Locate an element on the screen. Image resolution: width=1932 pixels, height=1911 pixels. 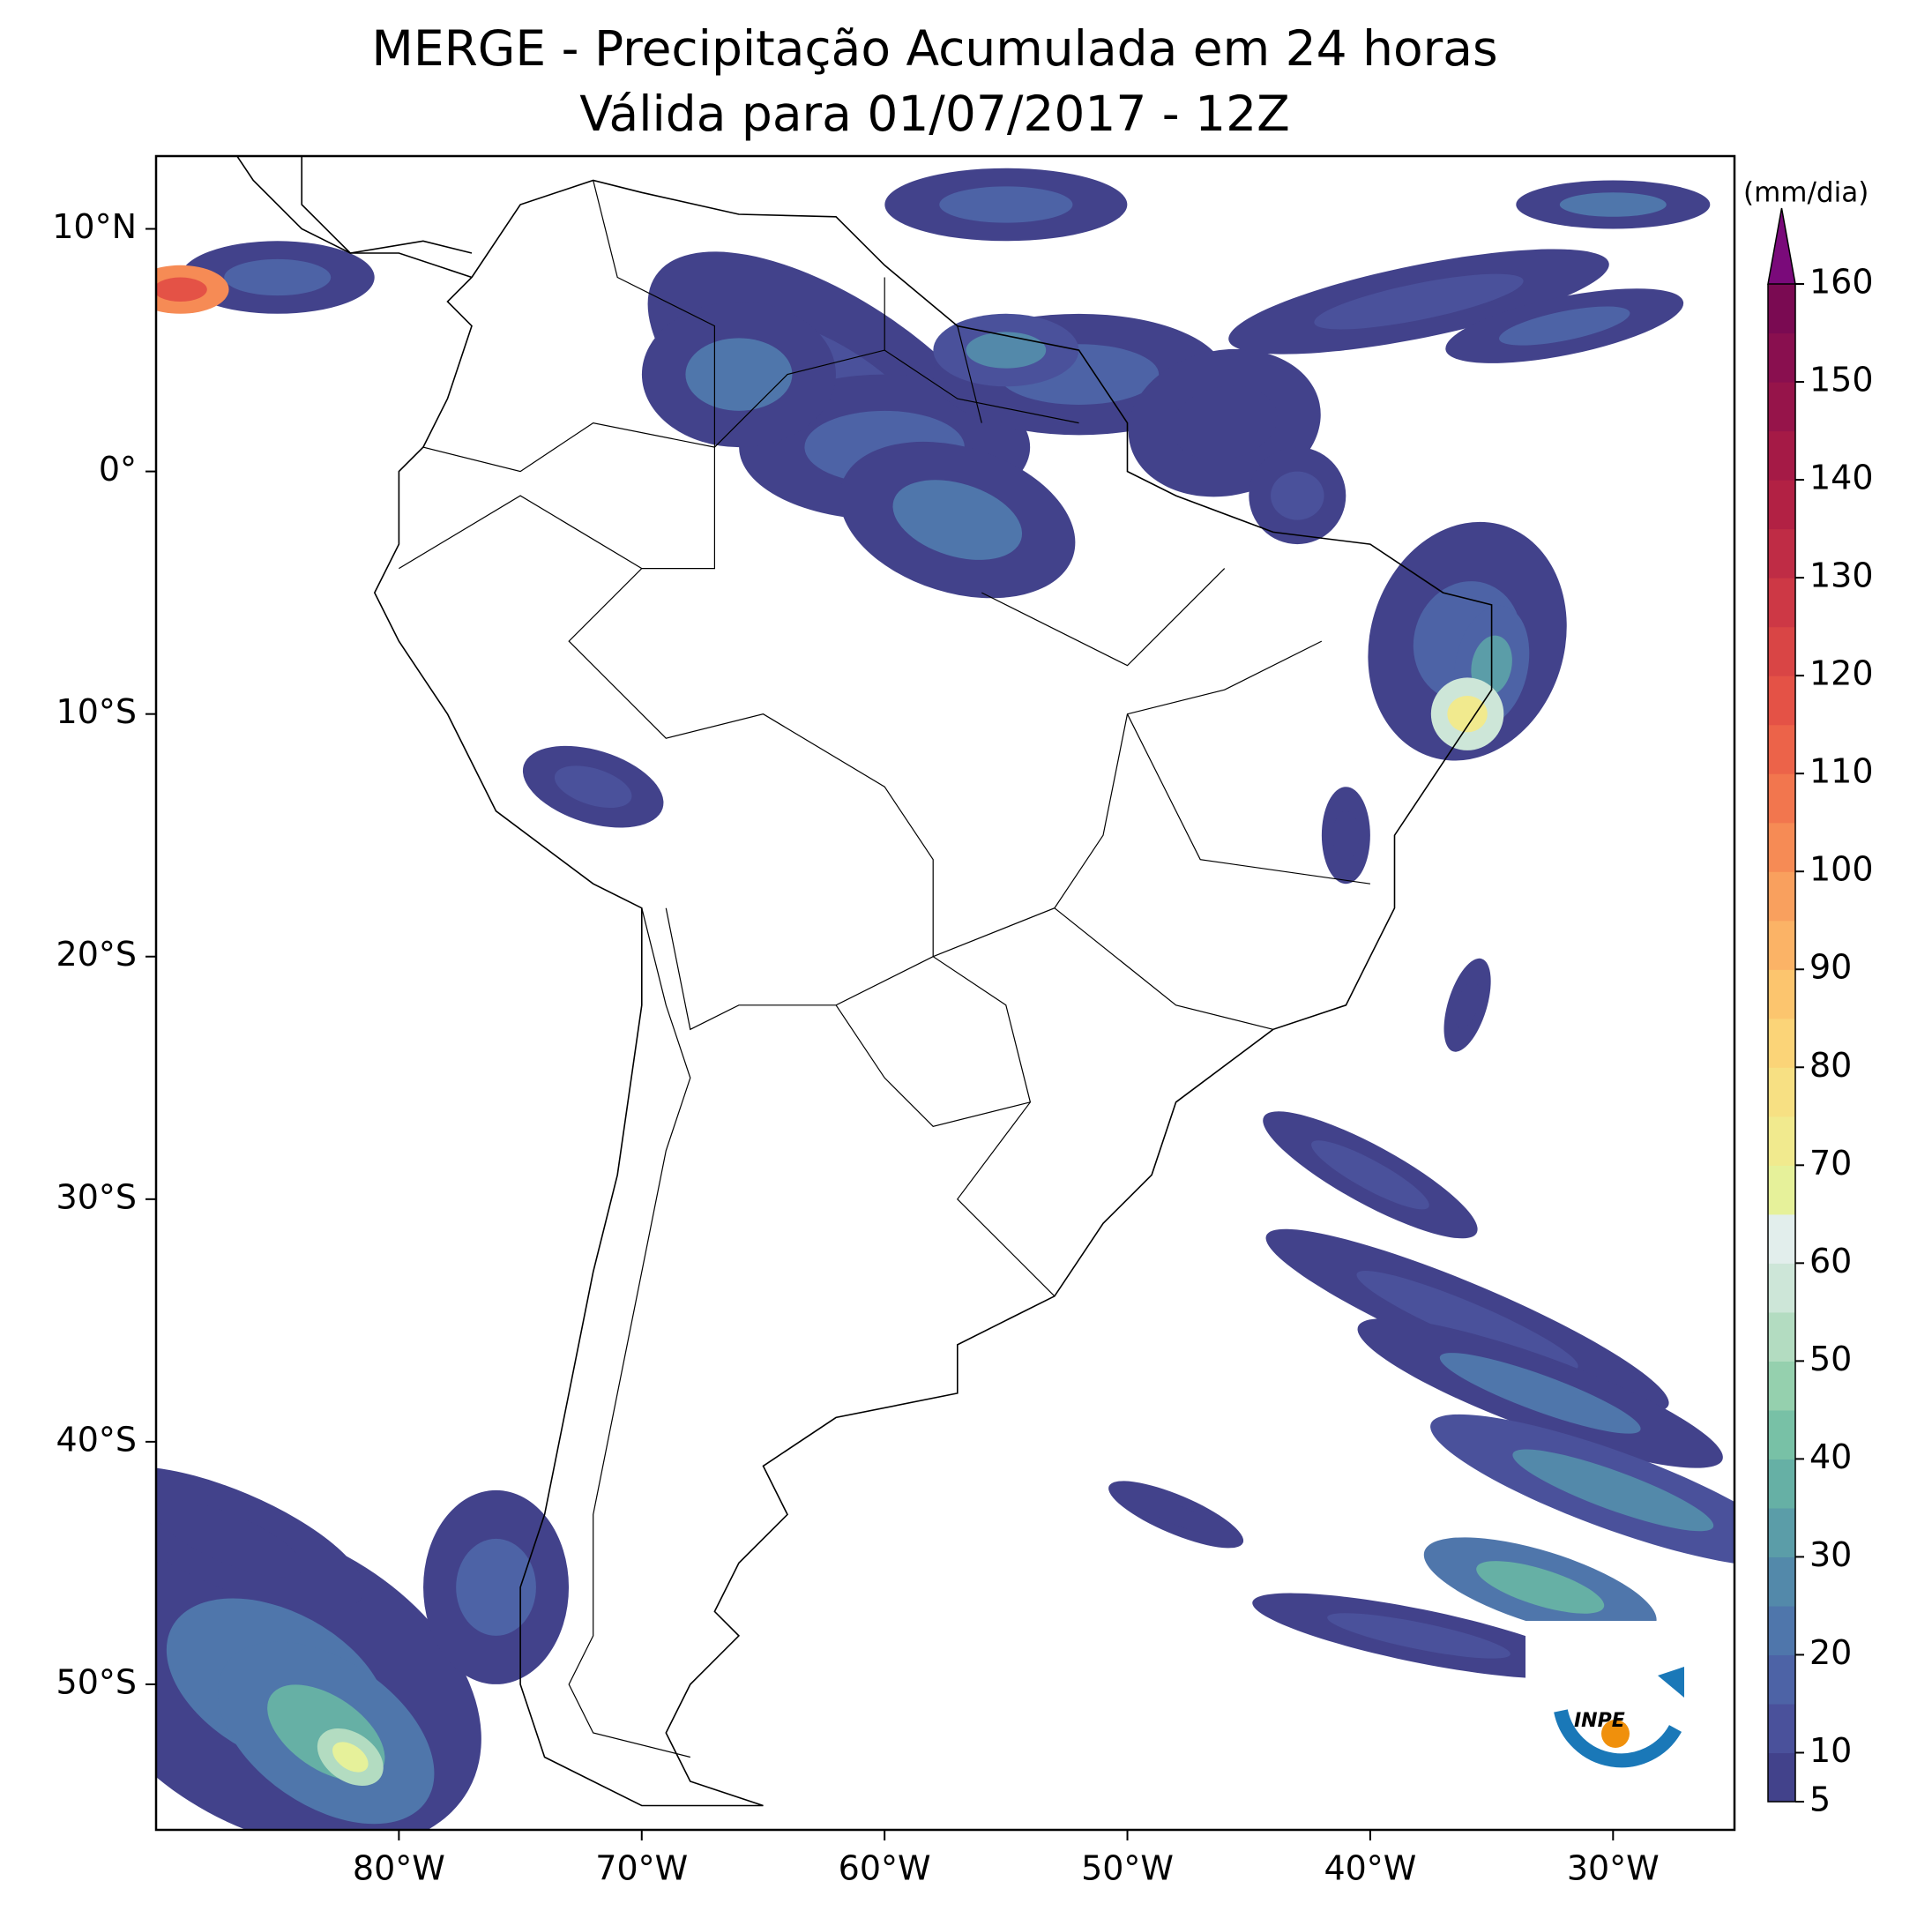
x-tick-label: 50°W is located at coordinates (1127, 1869).